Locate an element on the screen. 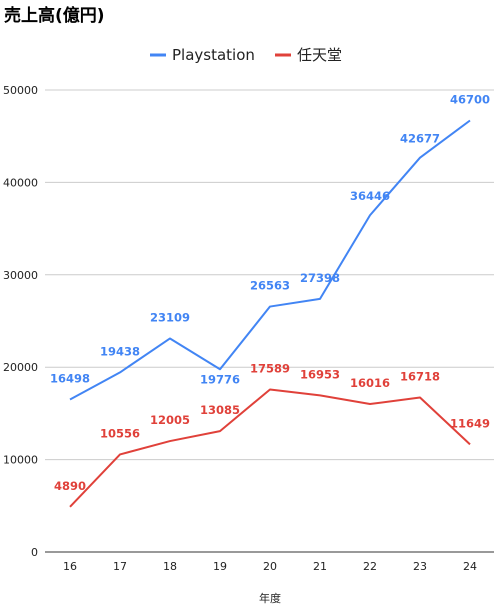  x-tick-label: 21 is located at coordinates (320, 566).